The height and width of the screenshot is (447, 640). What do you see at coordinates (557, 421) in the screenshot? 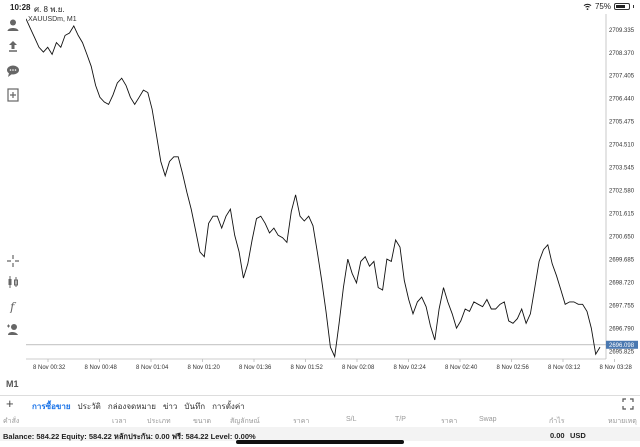
I see `column-header: กำไร` at bounding box center [557, 421].